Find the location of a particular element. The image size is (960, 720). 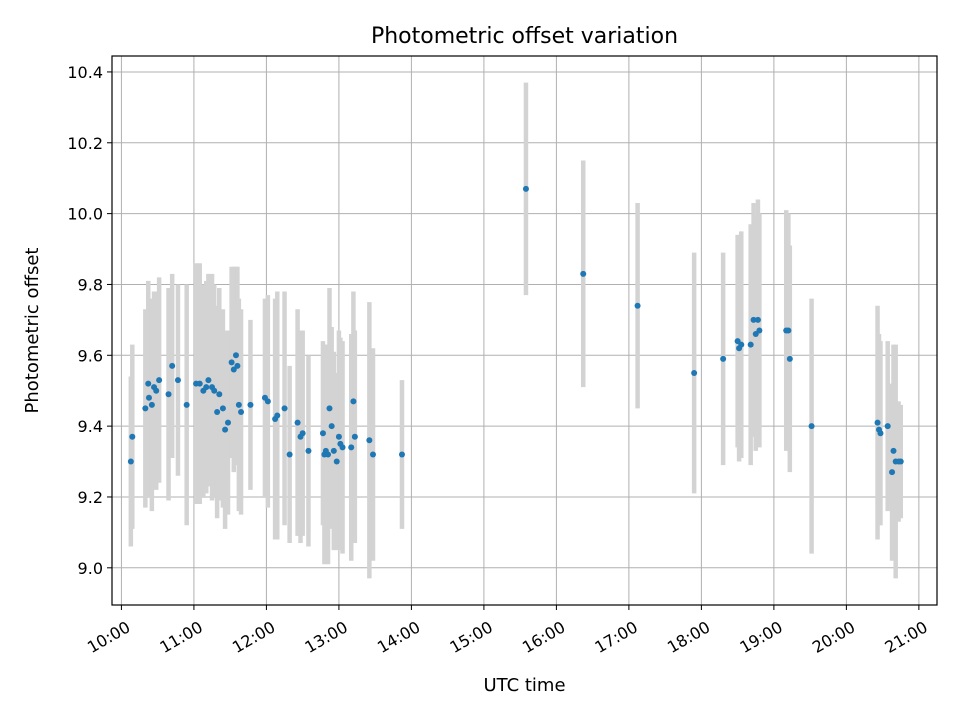

x-tick-label: 11:00 is located at coordinates (180, 637).